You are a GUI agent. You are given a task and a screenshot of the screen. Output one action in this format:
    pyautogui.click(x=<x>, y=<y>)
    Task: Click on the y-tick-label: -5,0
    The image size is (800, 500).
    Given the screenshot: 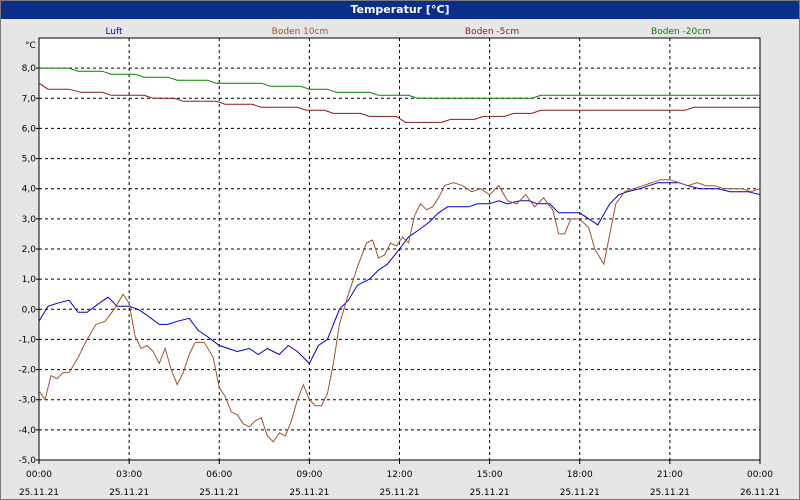 What is the action you would take?
    pyautogui.click(x=27, y=461)
    